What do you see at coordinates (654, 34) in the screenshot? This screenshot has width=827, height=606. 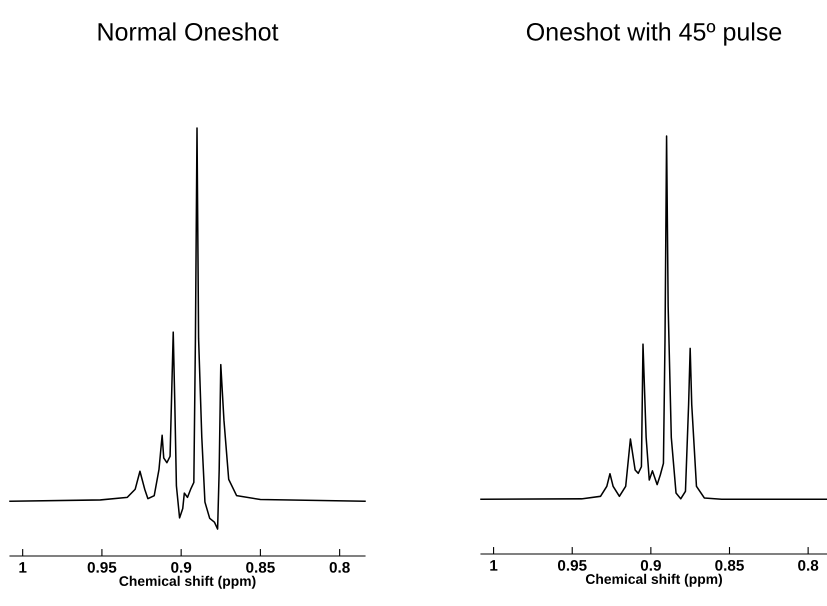 I see `chart-title: Oneshot with 45º pulse` at bounding box center [654, 34].